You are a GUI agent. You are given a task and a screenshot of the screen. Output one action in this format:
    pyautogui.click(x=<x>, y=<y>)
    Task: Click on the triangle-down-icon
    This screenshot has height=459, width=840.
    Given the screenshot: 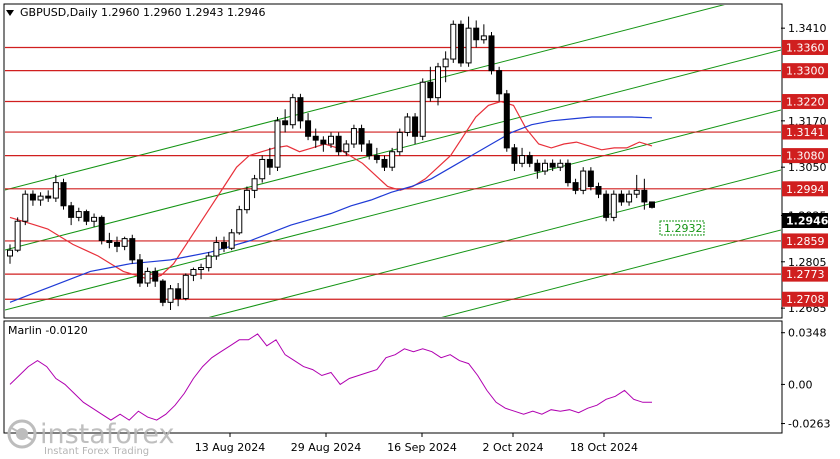 What is the action you would take?
    pyautogui.click(x=10, y=13)
    